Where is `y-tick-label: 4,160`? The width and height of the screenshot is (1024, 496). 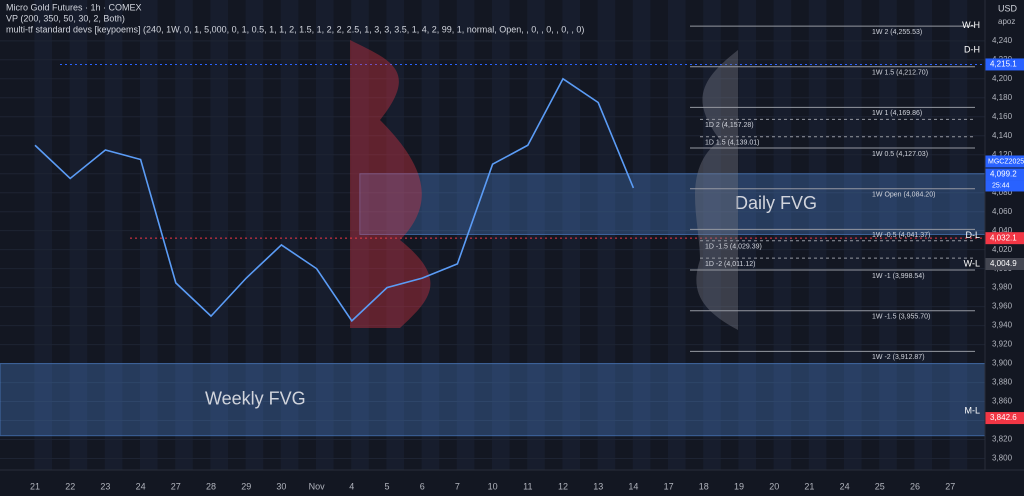 y-tick-label: 4,160 is located at coordinates (1002, 116).